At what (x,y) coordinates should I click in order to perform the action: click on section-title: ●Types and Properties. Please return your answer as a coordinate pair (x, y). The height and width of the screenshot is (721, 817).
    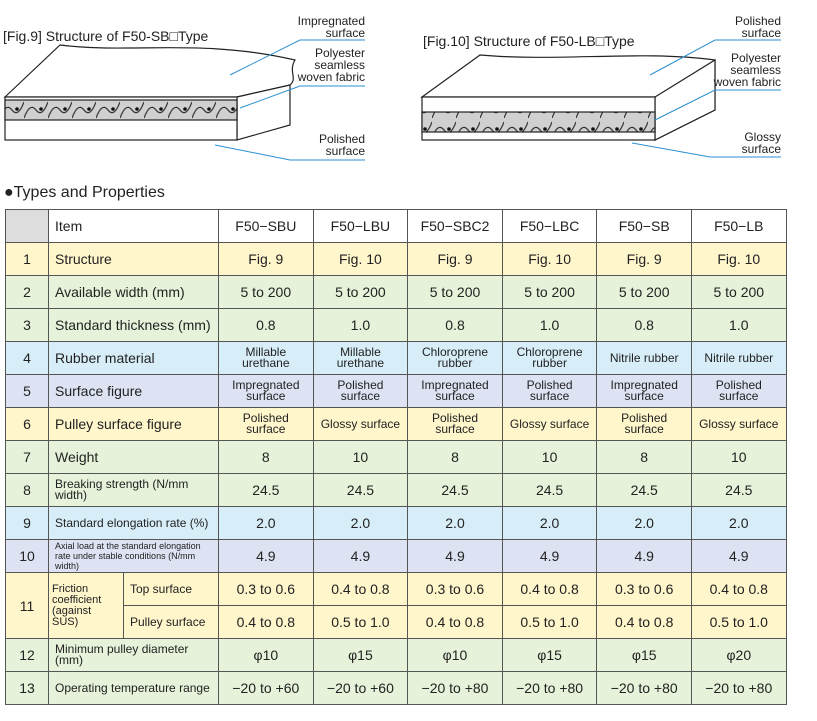
    Looking at the image, I should click on (84, 192).